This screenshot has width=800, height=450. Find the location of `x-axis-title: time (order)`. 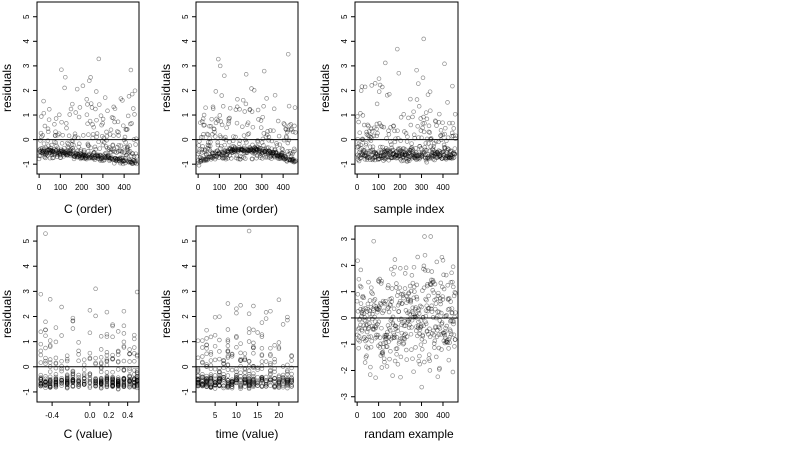

x-axis-title: time (order) is located at coordinates (247, 209).